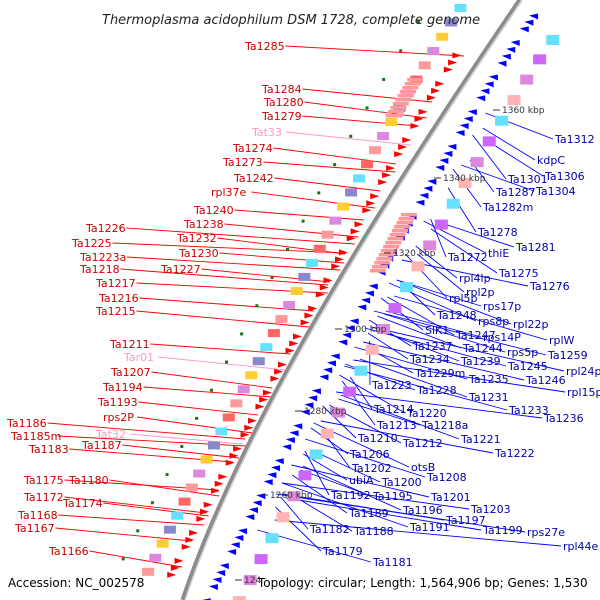 This screenshot has width=600, height=600. Describe the element at coordinates (488, 379) in the screenshot. I see `right-gene-label: Ta1235` at that location.